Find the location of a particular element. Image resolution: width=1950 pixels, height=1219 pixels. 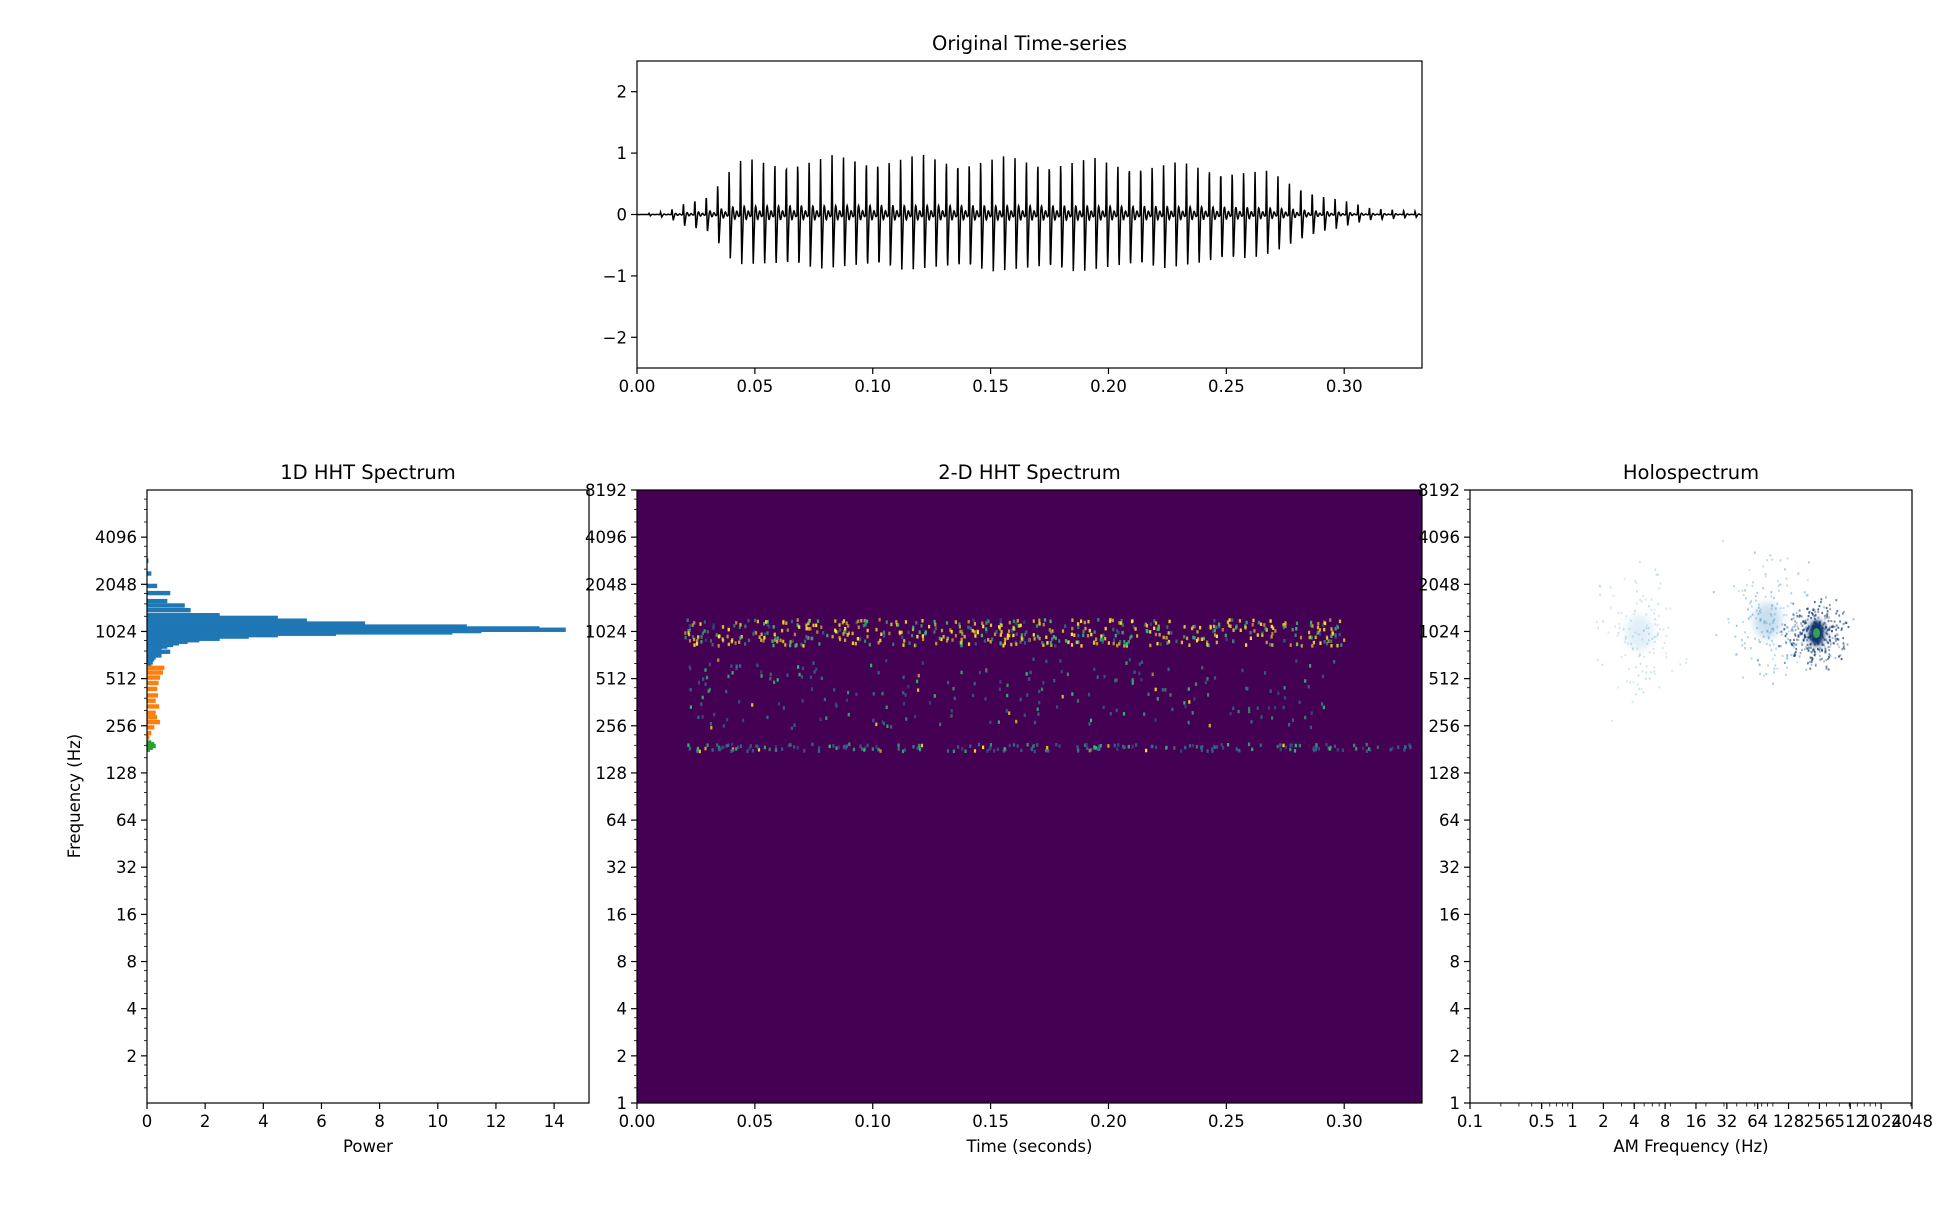

holo-xlabel: AM Frequency (Hz) is located at coordinates (1690, 1146).